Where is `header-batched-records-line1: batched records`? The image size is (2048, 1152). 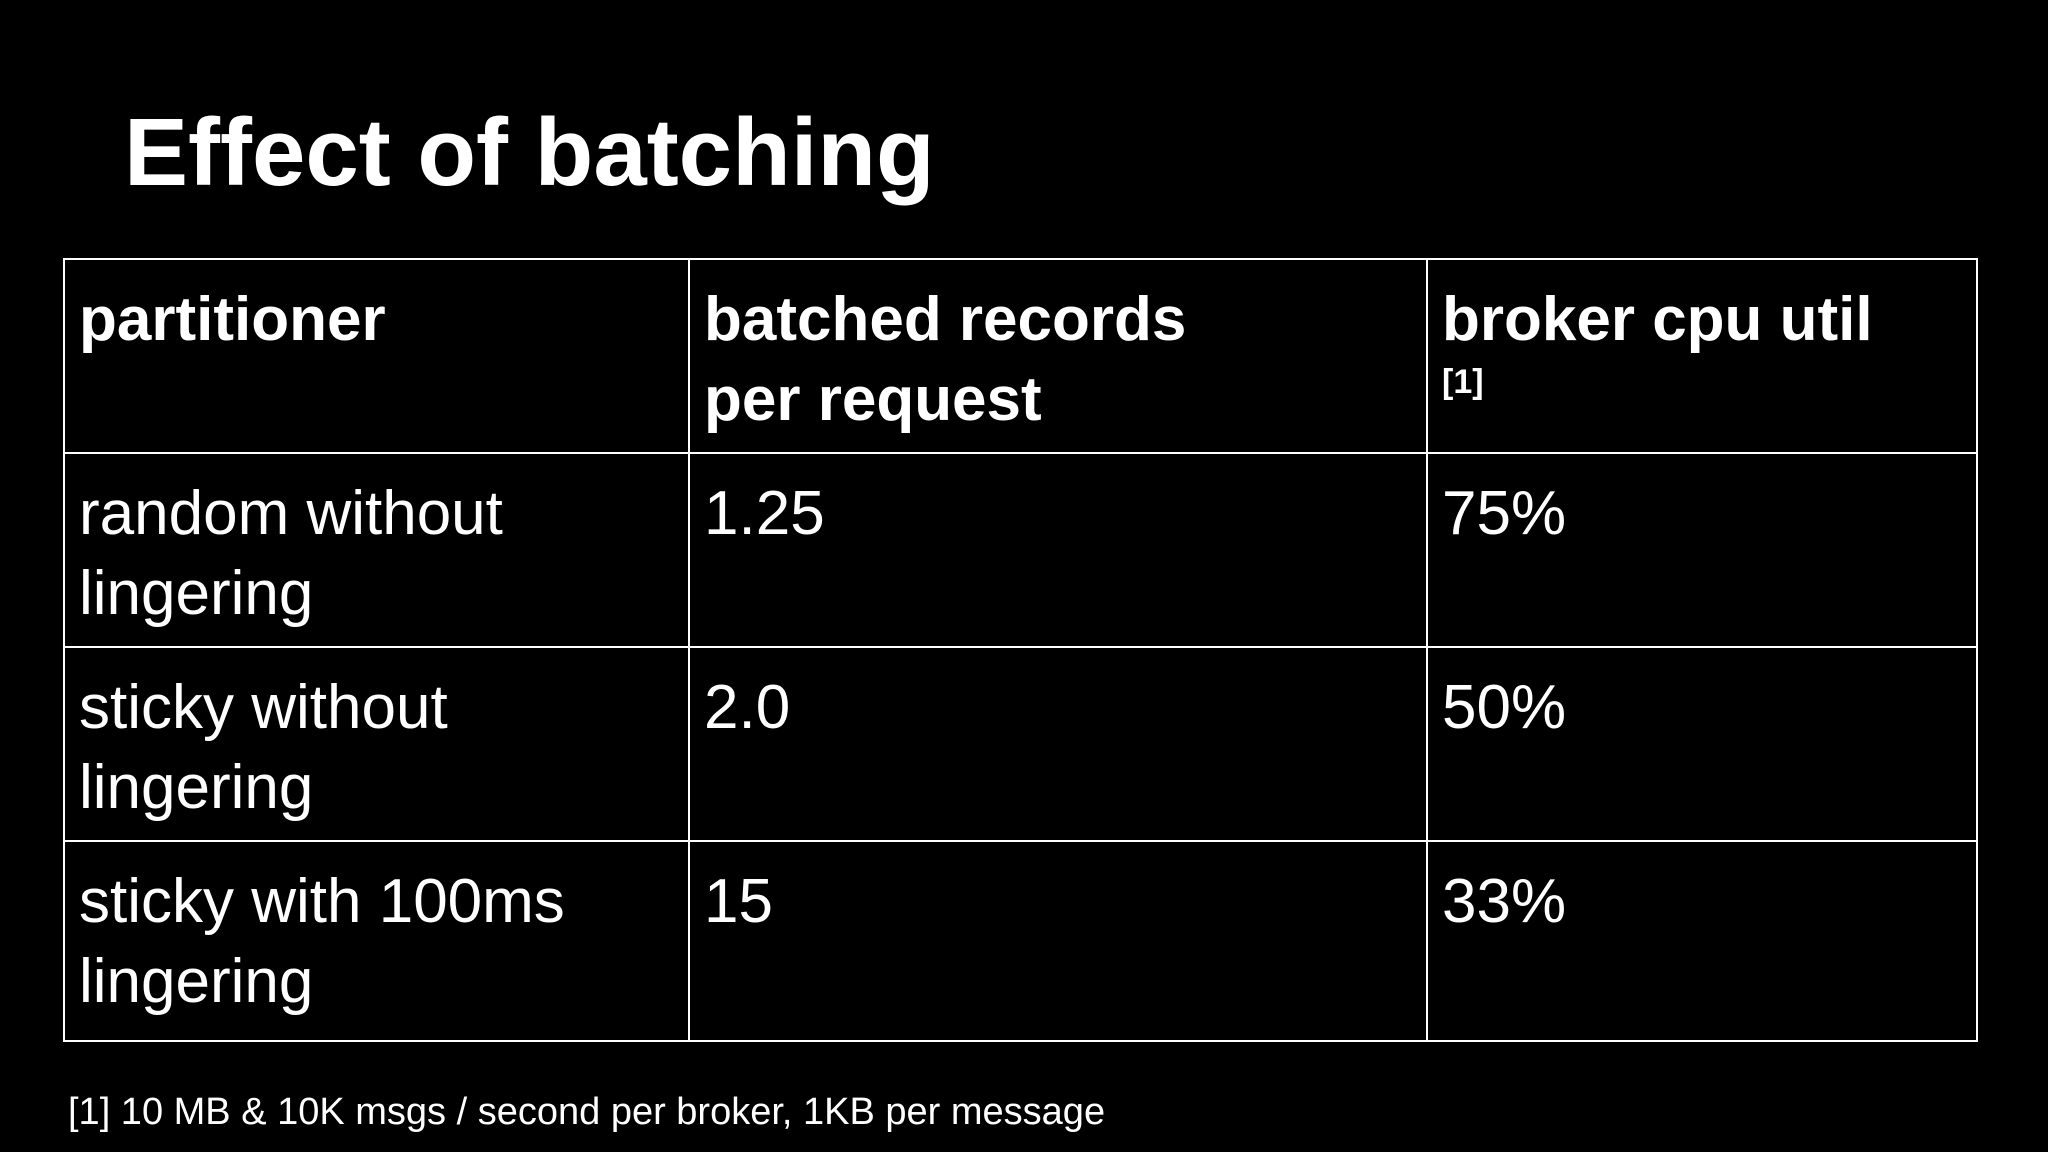 header-batched-records-line1: batched records is located at coordinates (945, 319).